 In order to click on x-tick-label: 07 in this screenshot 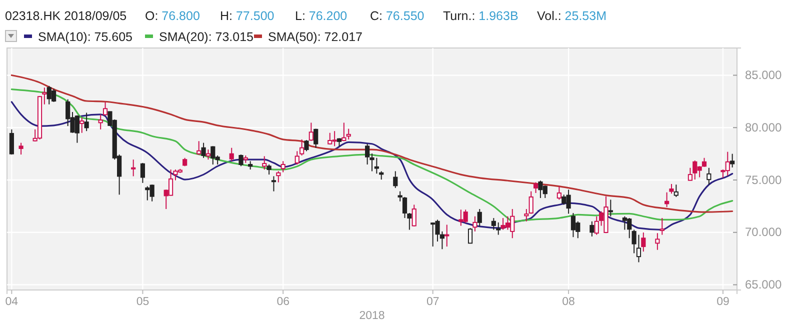, I will do `click(433, 302)`.